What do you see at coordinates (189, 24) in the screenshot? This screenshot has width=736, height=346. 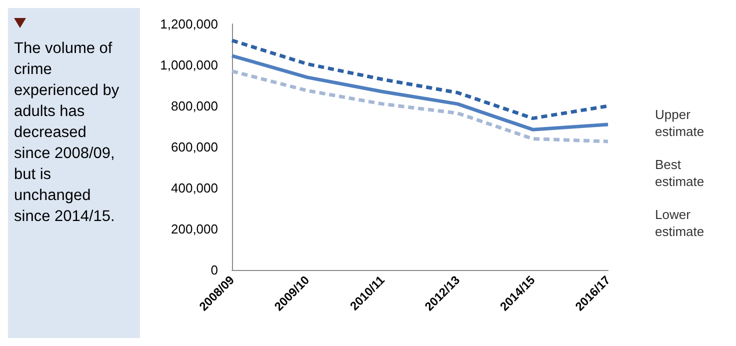 I see `y-tick-label: 1,200,000` at bounding box center [189, 24].